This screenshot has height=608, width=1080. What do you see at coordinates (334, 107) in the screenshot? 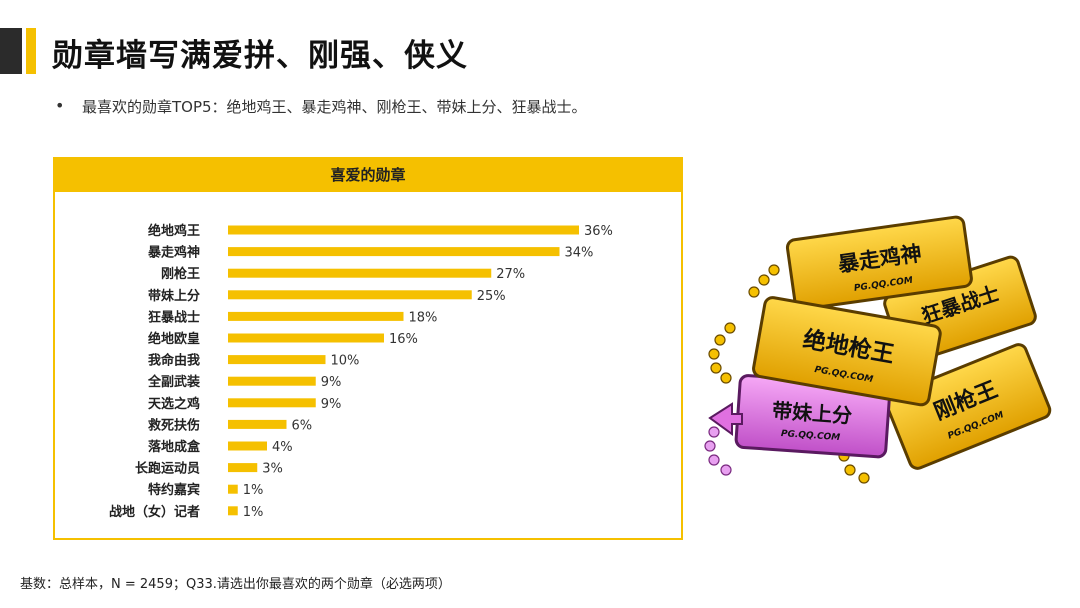
I see `summary-text: 最喜欢的勋章TOP5：绝地鸡王、暴走鸡神、刚枪王、带妹上分、狂暴战士。` at bounding box center [334, 107].